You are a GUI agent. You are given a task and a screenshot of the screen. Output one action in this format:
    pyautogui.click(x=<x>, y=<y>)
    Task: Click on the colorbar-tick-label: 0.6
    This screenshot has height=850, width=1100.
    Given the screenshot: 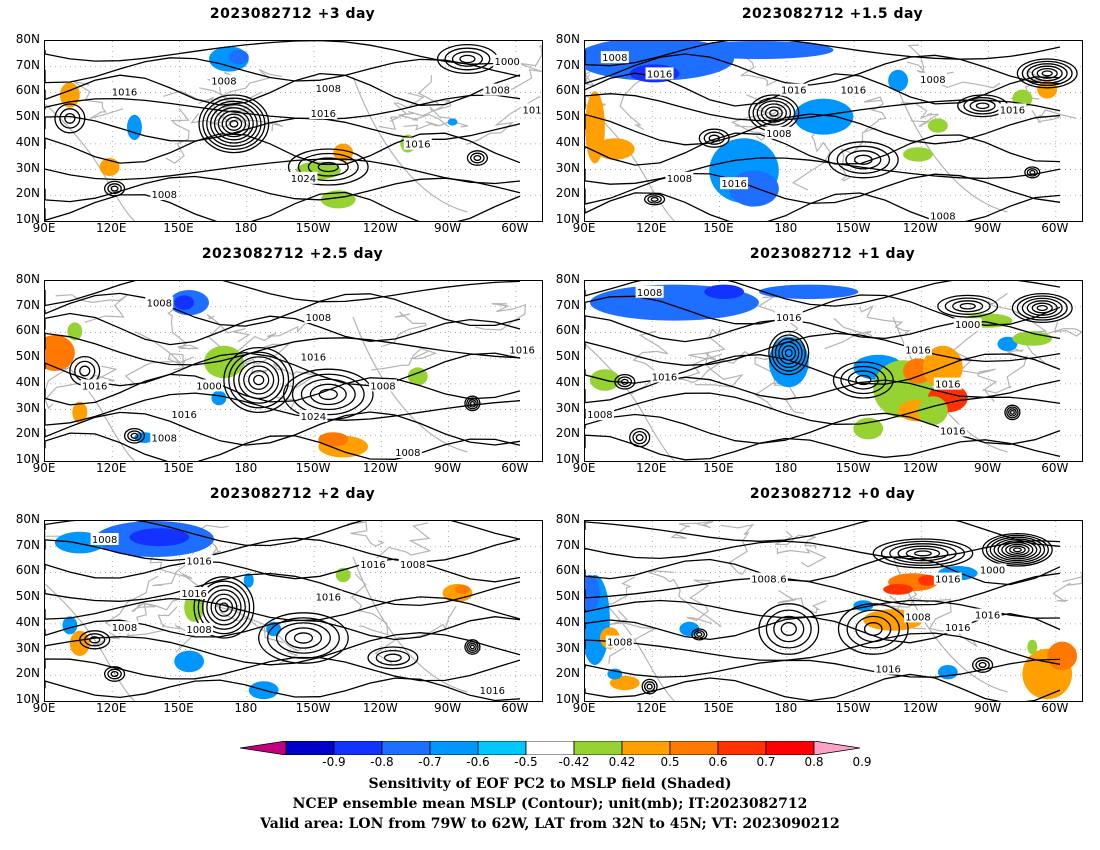 What is the action you would take?
    pyautogui.click(x=718, y=762)
    